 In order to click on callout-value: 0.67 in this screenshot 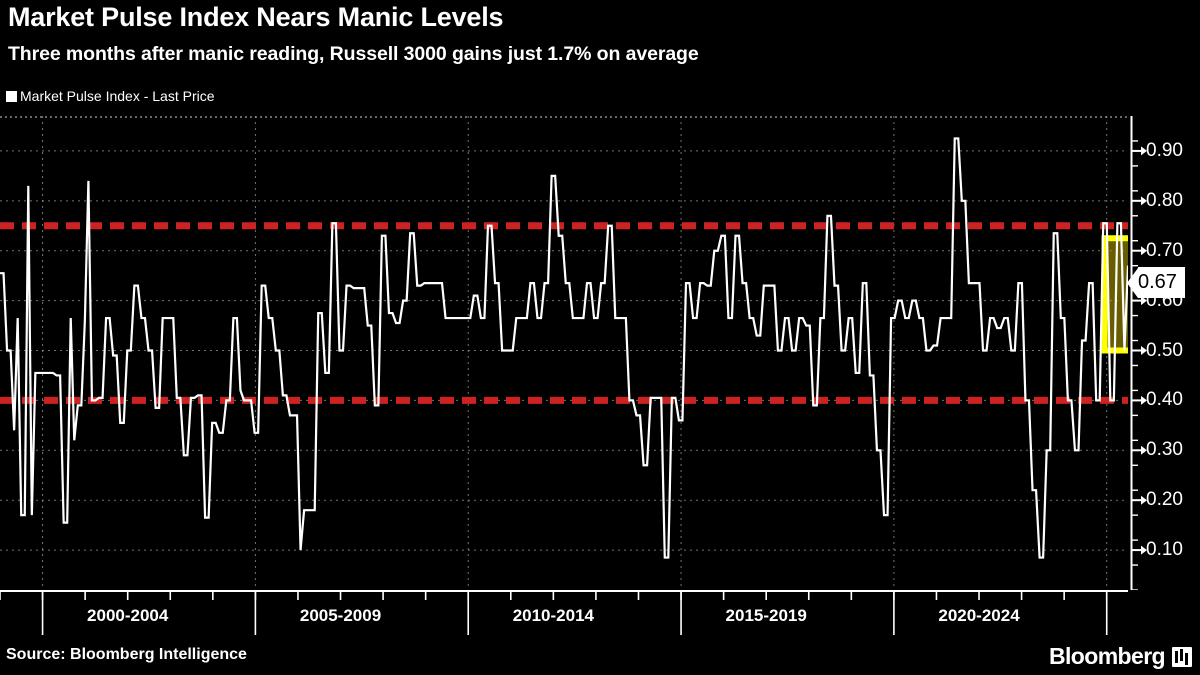, I will do `click(1161, 282)`.